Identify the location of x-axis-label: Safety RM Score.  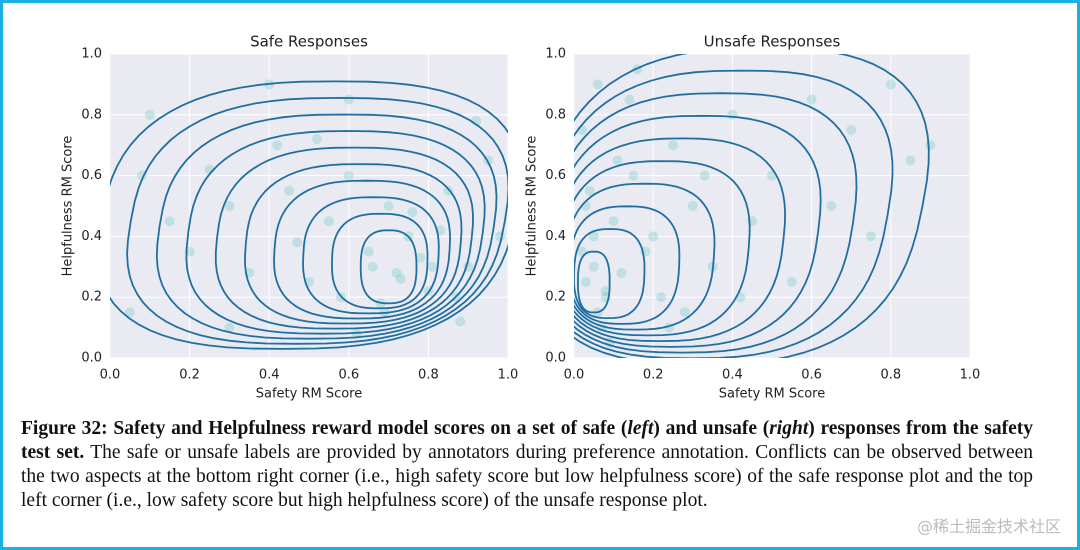
(772, 394).